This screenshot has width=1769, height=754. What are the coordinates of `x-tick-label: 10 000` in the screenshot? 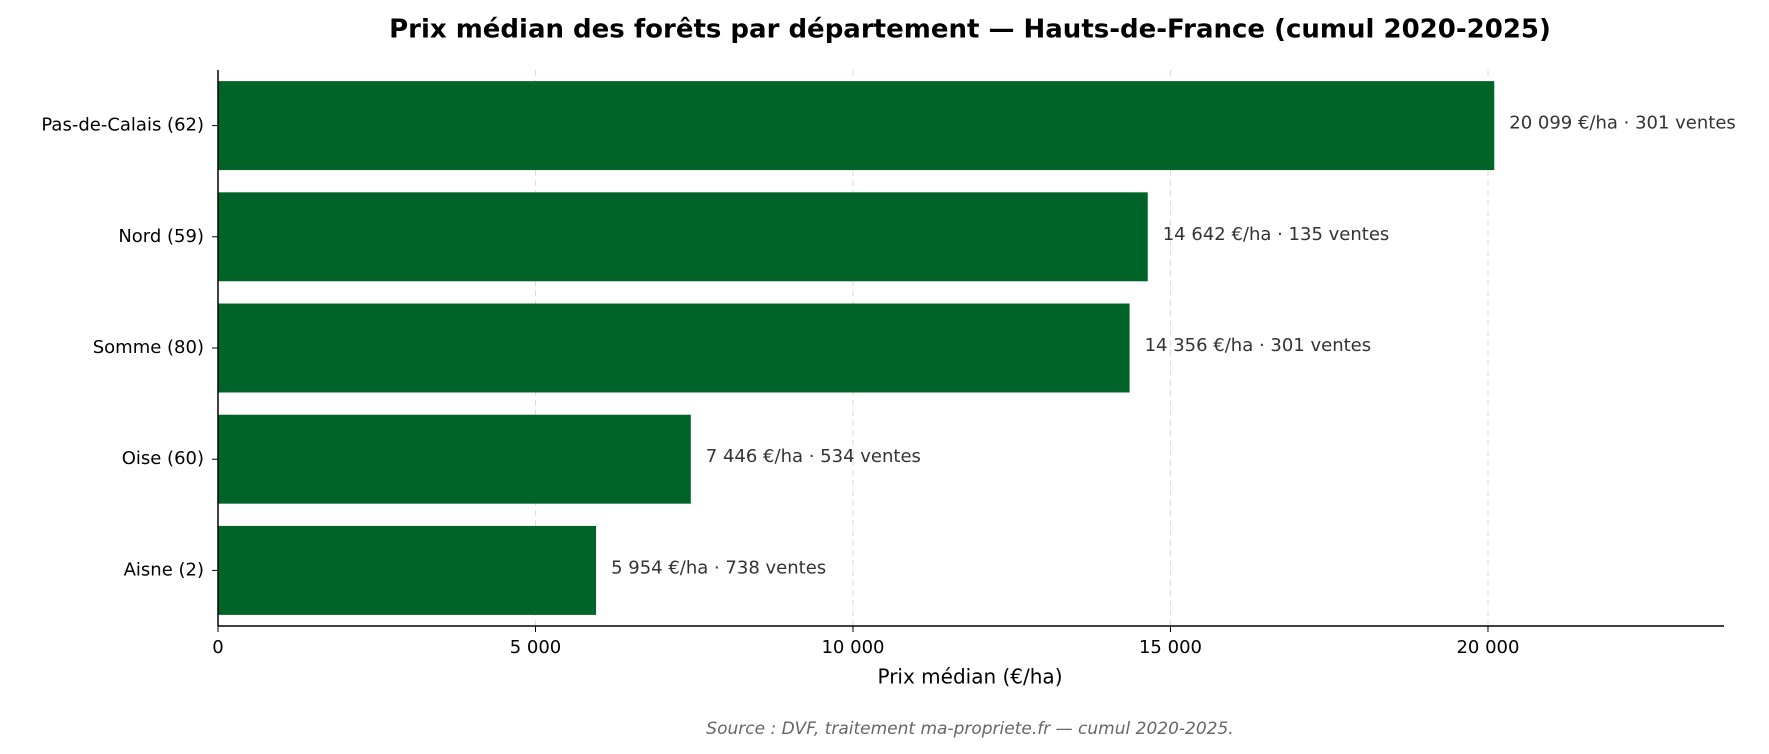 It's located at (852, 647).